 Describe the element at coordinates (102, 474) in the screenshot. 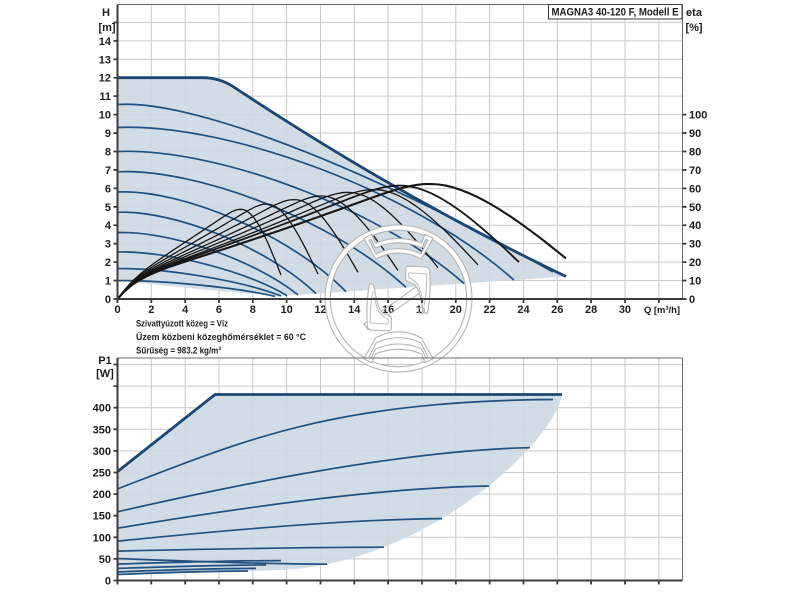

I see `svg-text: 250` at that location.